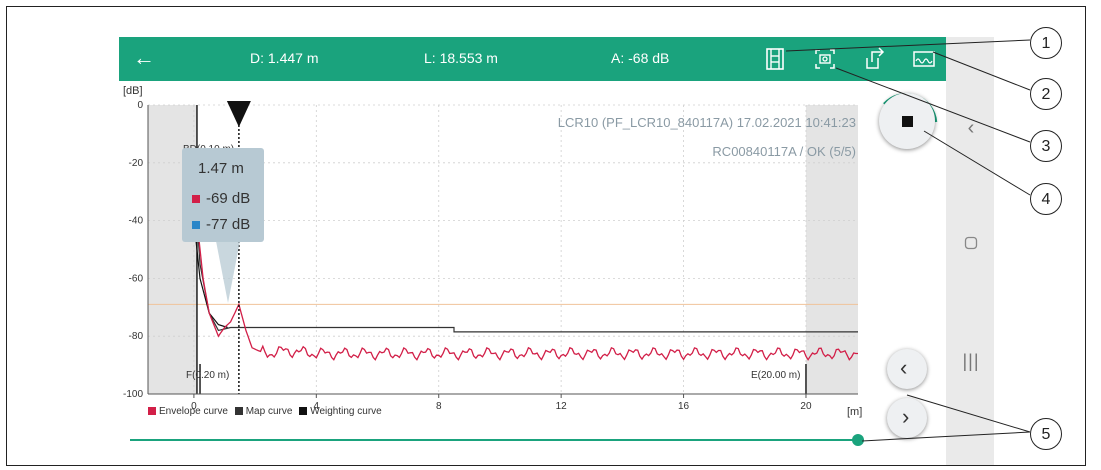 The width and height of the screenshot is (1101, 470). I want to click on next-button: ›, so click(907, 418).